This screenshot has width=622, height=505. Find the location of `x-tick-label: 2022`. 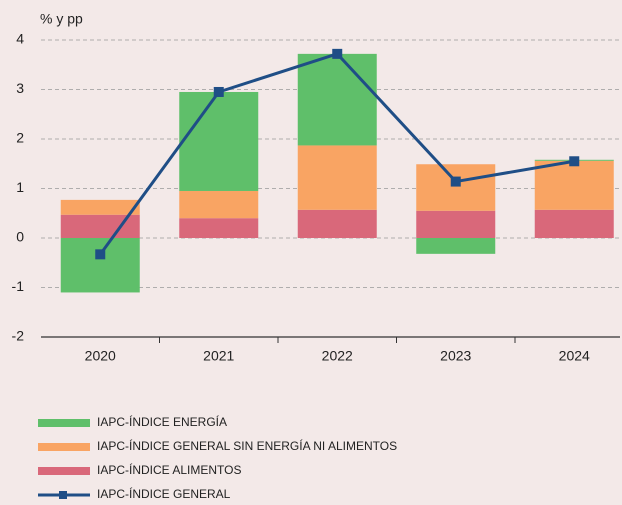

x-tick-label: 2022 is located at coordinates (337, 356).